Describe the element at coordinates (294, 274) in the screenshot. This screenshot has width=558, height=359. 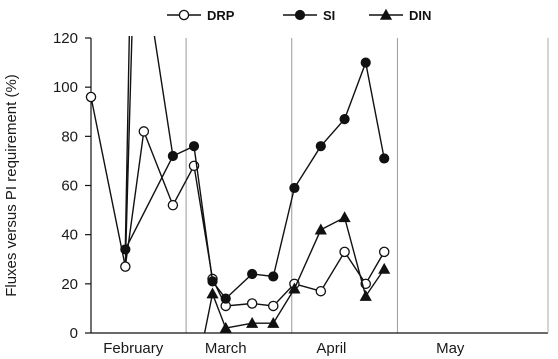
I see `series-line-din` at that location.